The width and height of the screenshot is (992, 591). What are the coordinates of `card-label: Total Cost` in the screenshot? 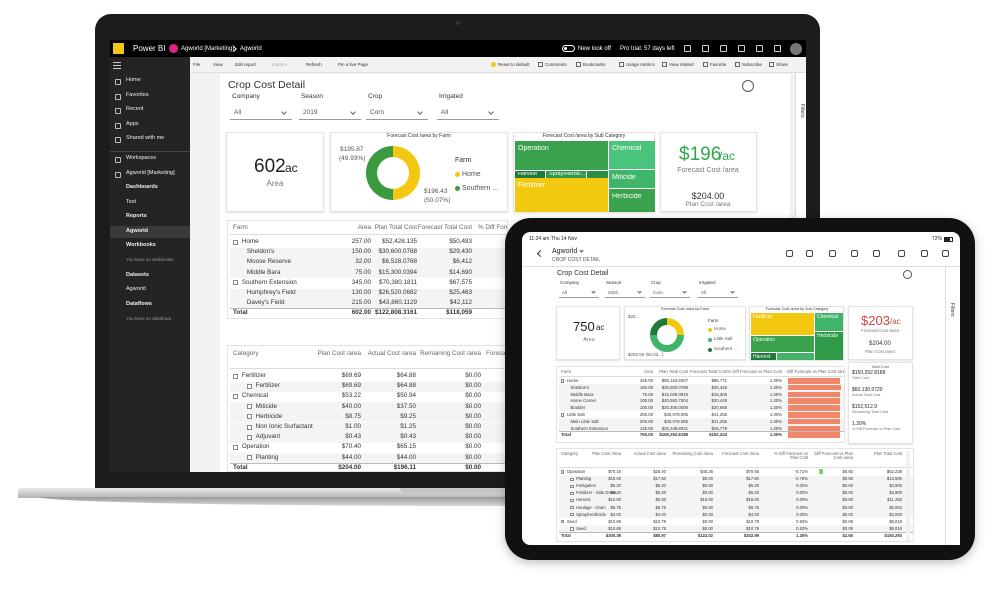 It's located at (860, 378).